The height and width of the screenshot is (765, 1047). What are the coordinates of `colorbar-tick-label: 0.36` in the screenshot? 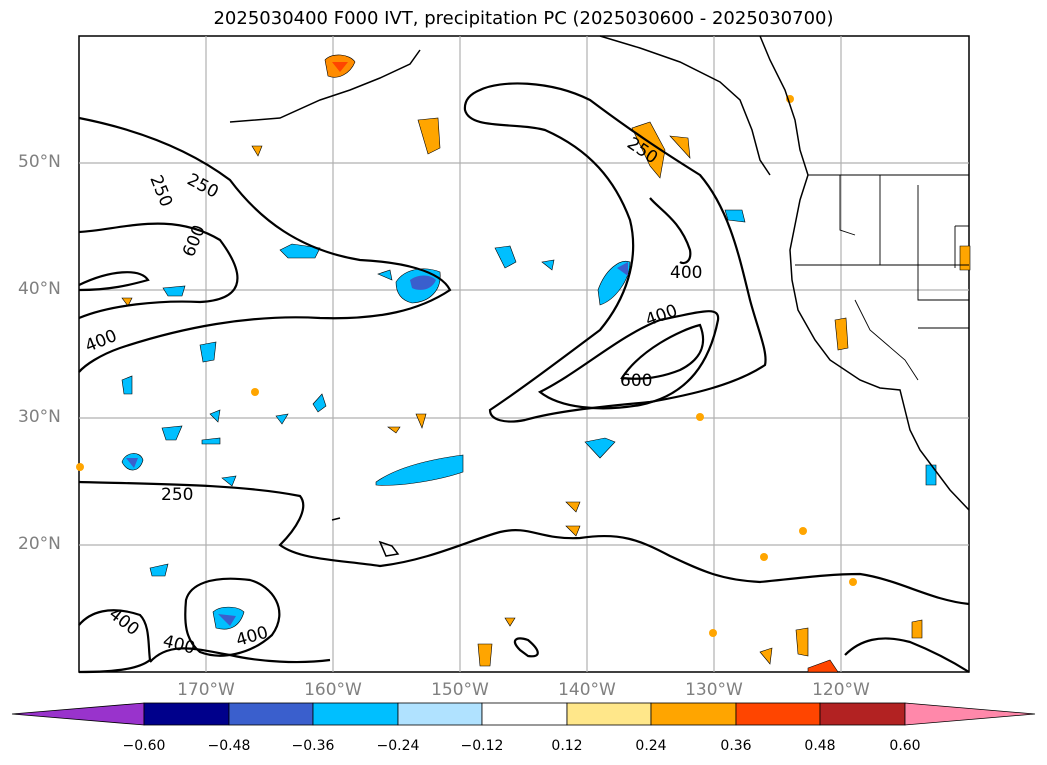 It's located at (736, 746).